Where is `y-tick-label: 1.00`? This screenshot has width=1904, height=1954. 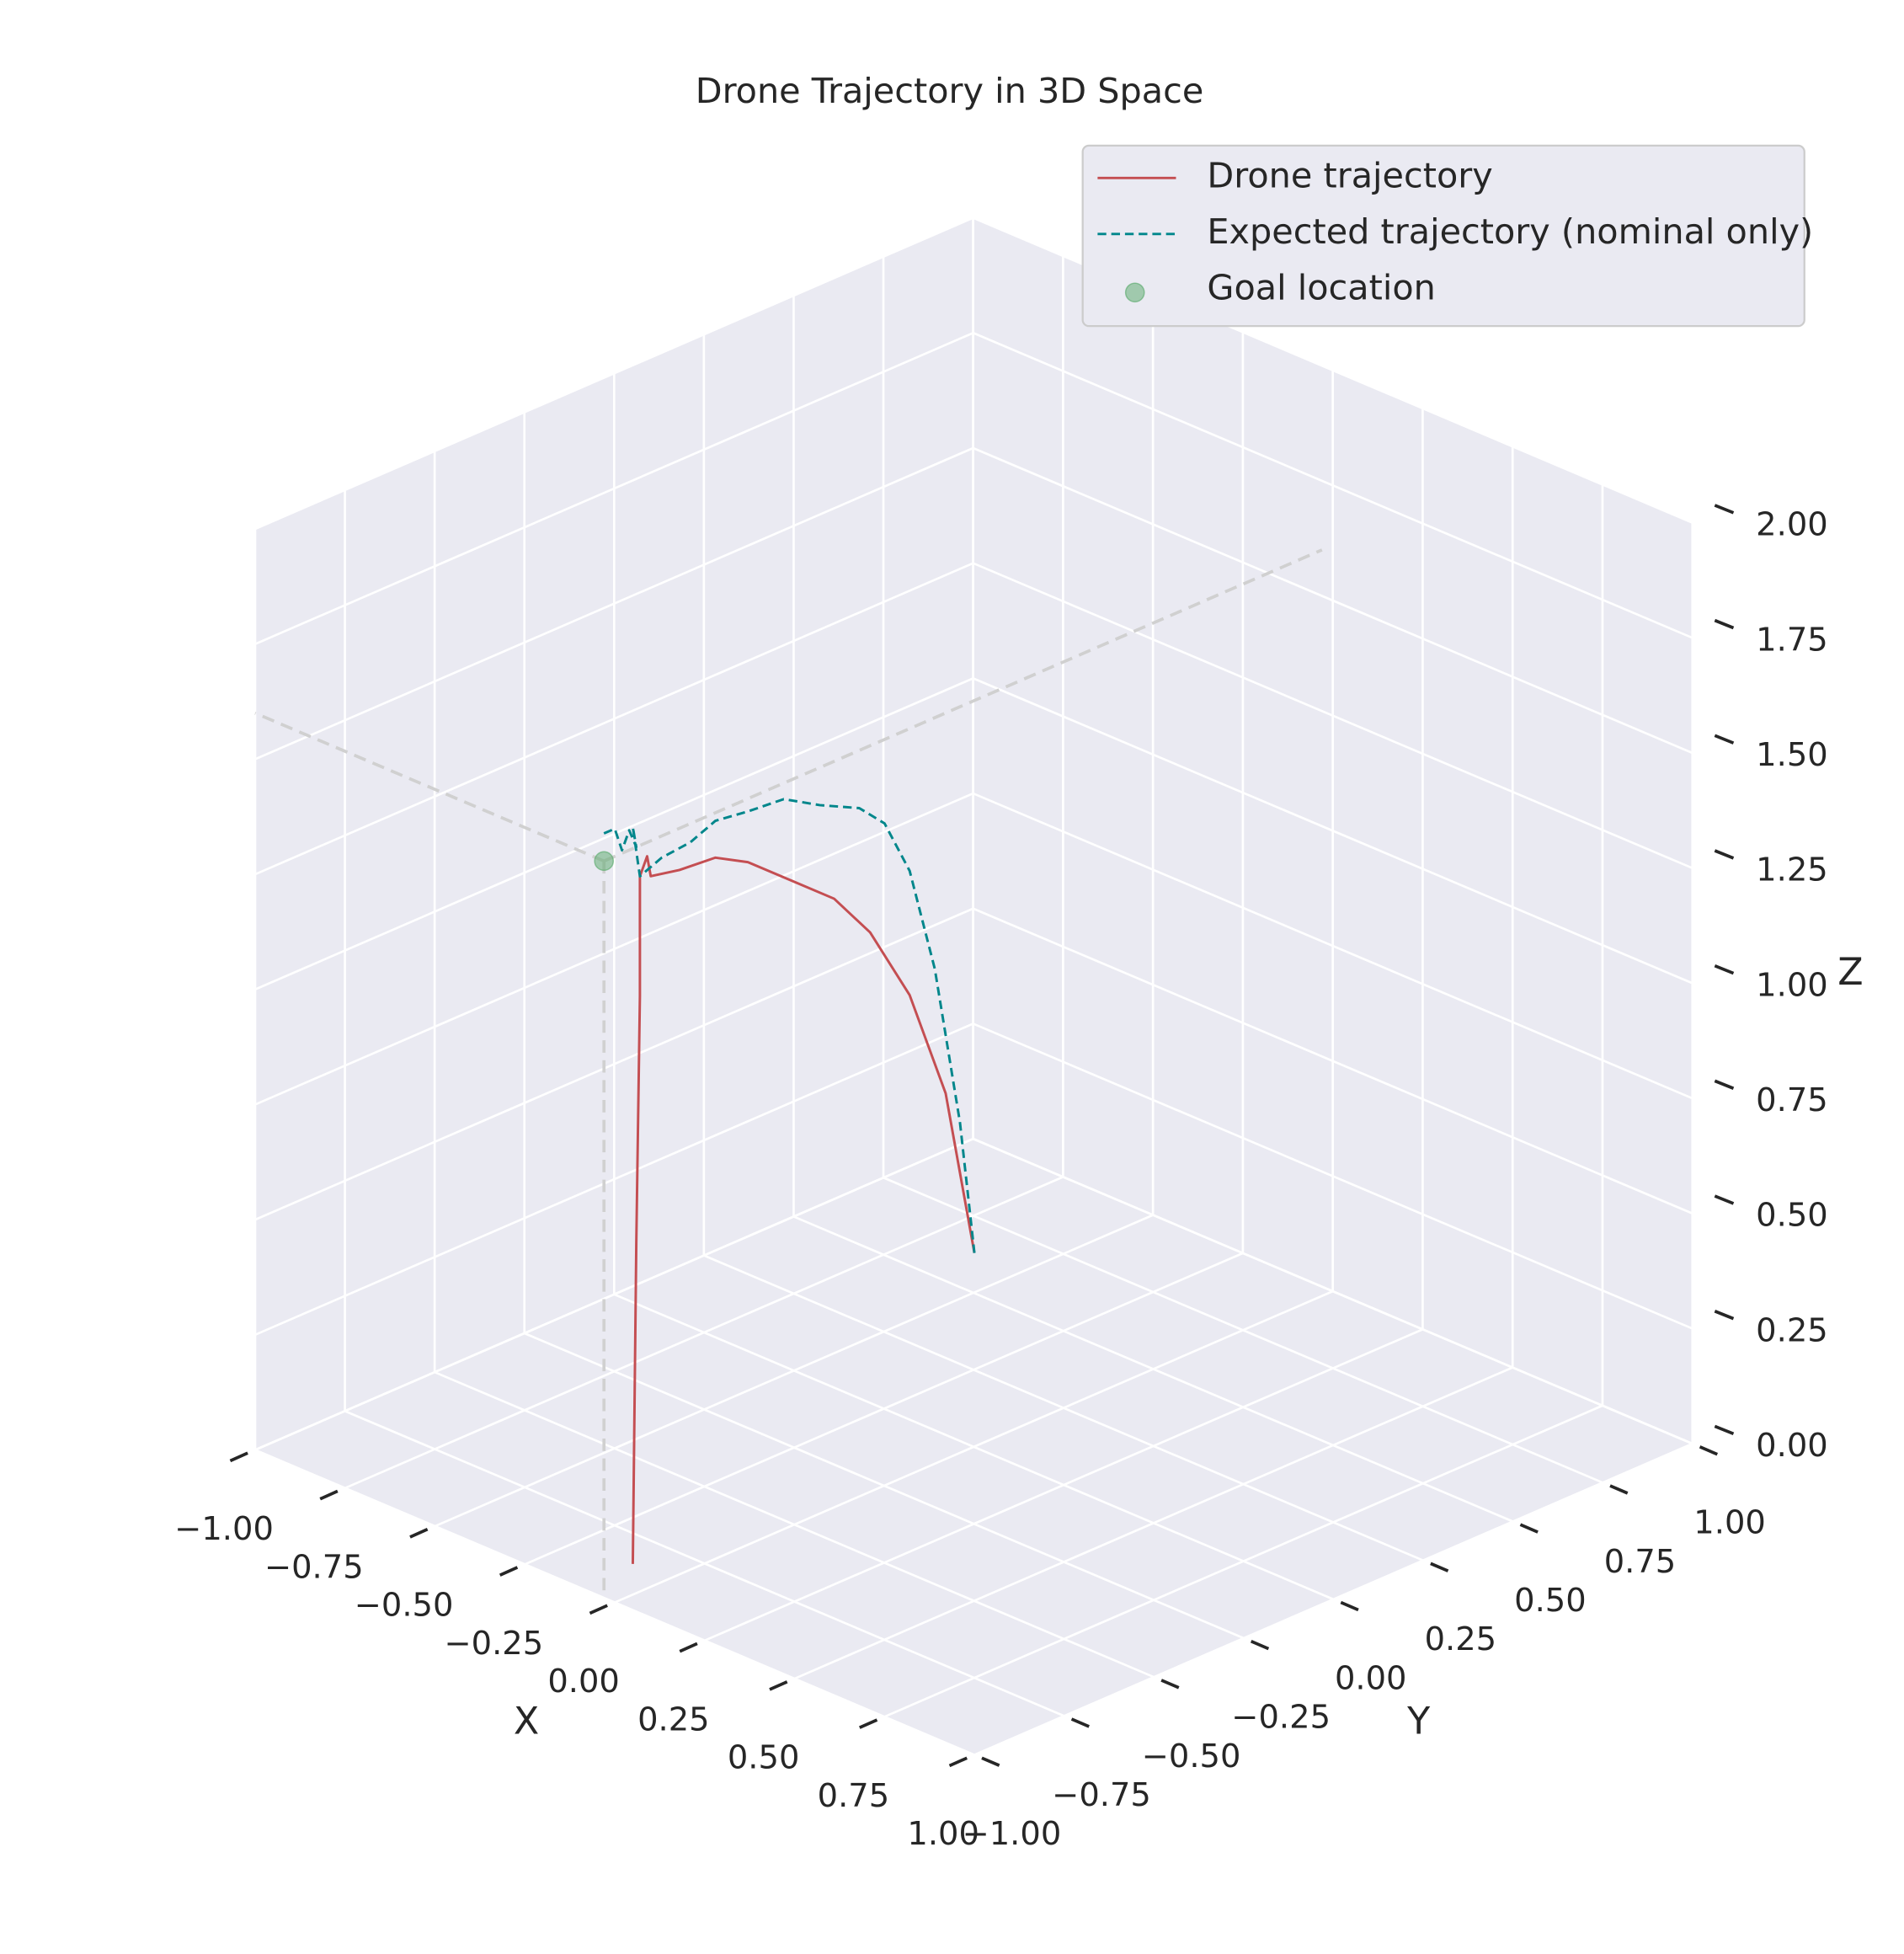
y-tick-label: 1.00 is located at coordinates (1729, 1523).